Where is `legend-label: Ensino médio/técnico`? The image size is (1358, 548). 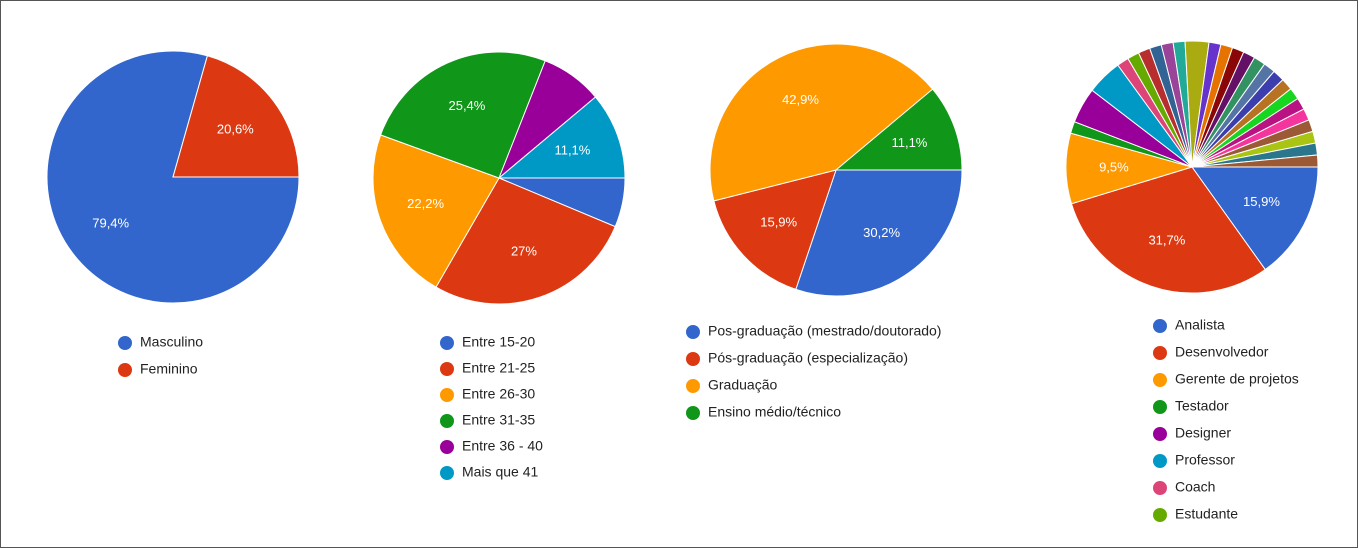 legend-label: Ensino médio/técnico is located at coordinates (774, 412).